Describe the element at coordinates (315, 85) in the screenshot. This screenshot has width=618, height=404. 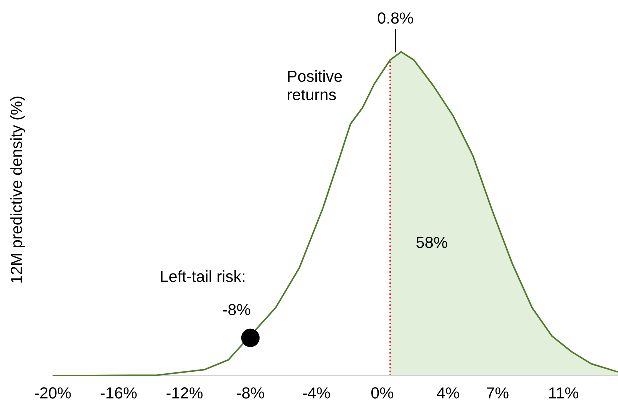
I see `annotation: Positive returns` at that location.